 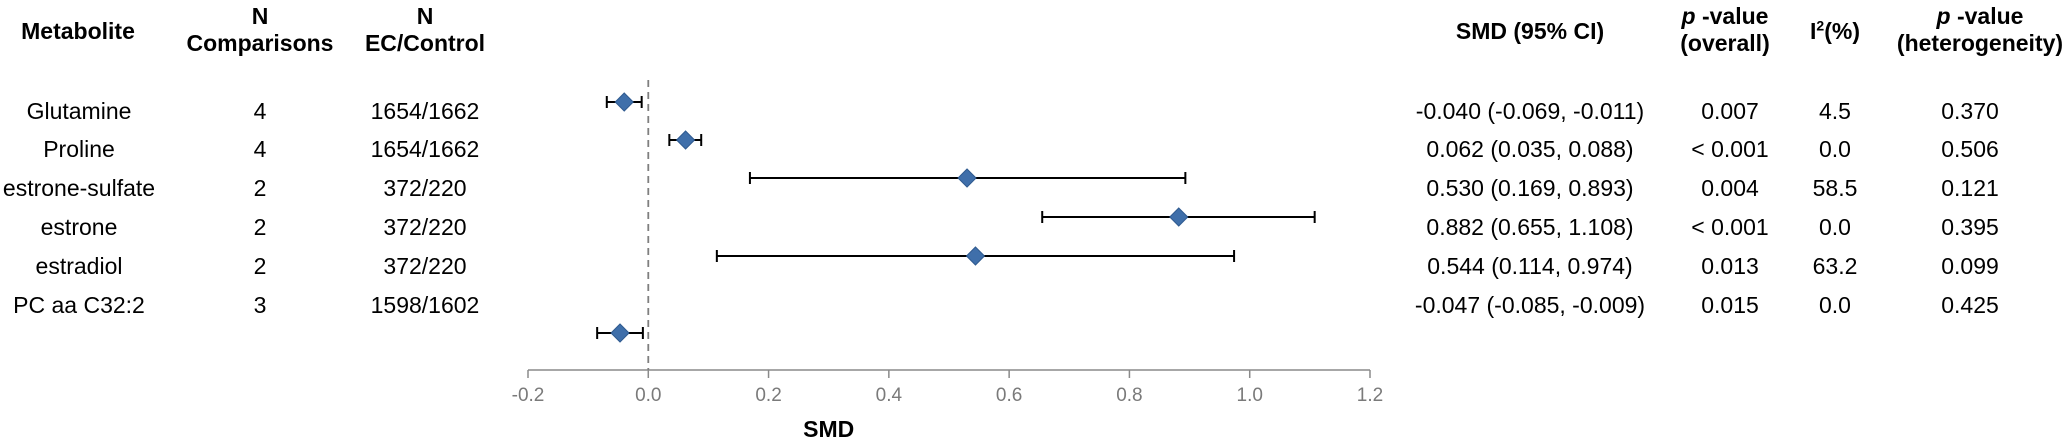 I want to click on cell-p-het: 0.121, so click(x=1970, y=188).